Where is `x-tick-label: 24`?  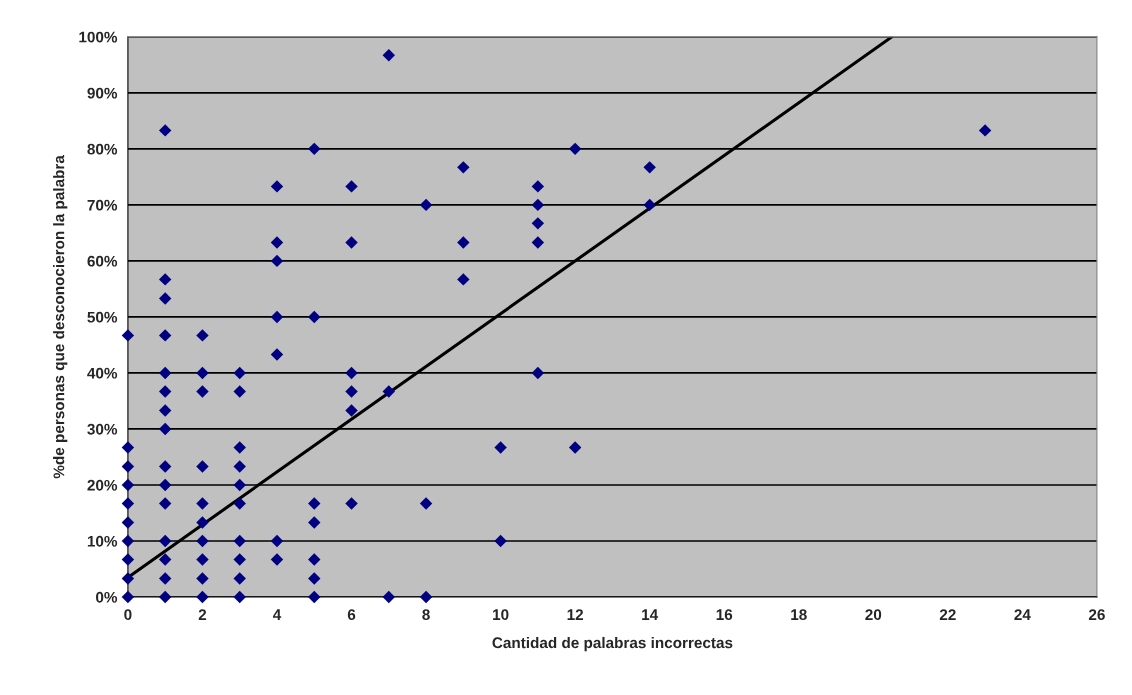 x-tick-label: 24 is located at coordinates (1022, 614).